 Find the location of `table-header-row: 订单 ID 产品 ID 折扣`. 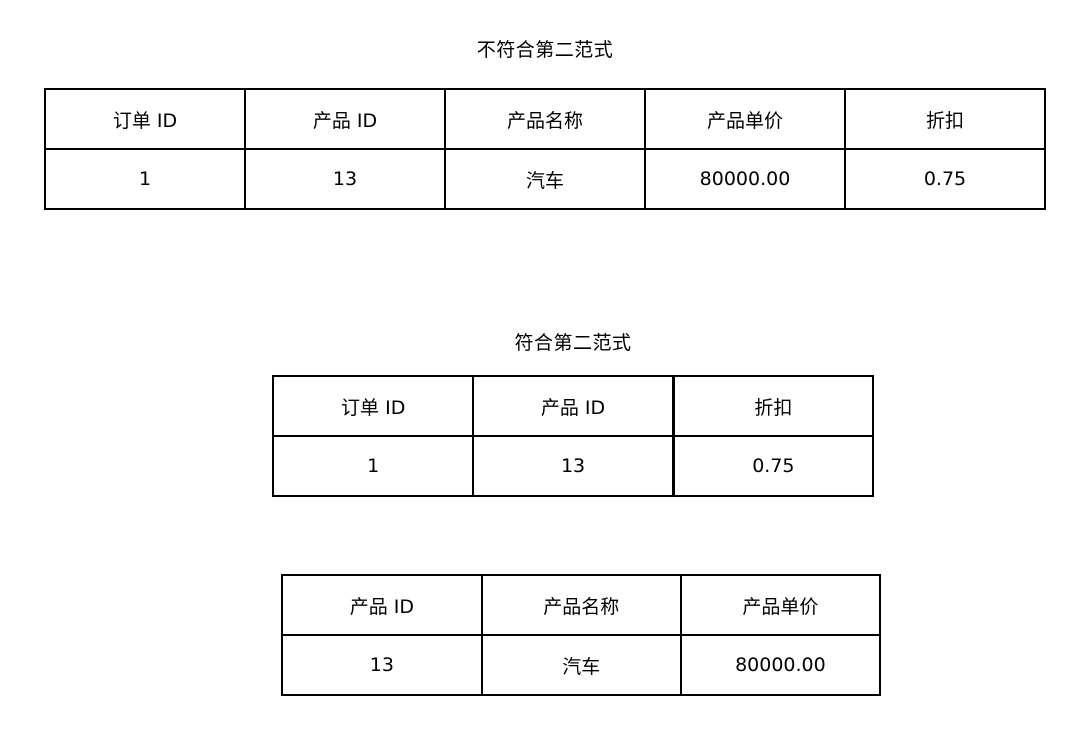

table-header-row: 订单 ID 产品 ID 折扣 is located at coordinates (572, 406).